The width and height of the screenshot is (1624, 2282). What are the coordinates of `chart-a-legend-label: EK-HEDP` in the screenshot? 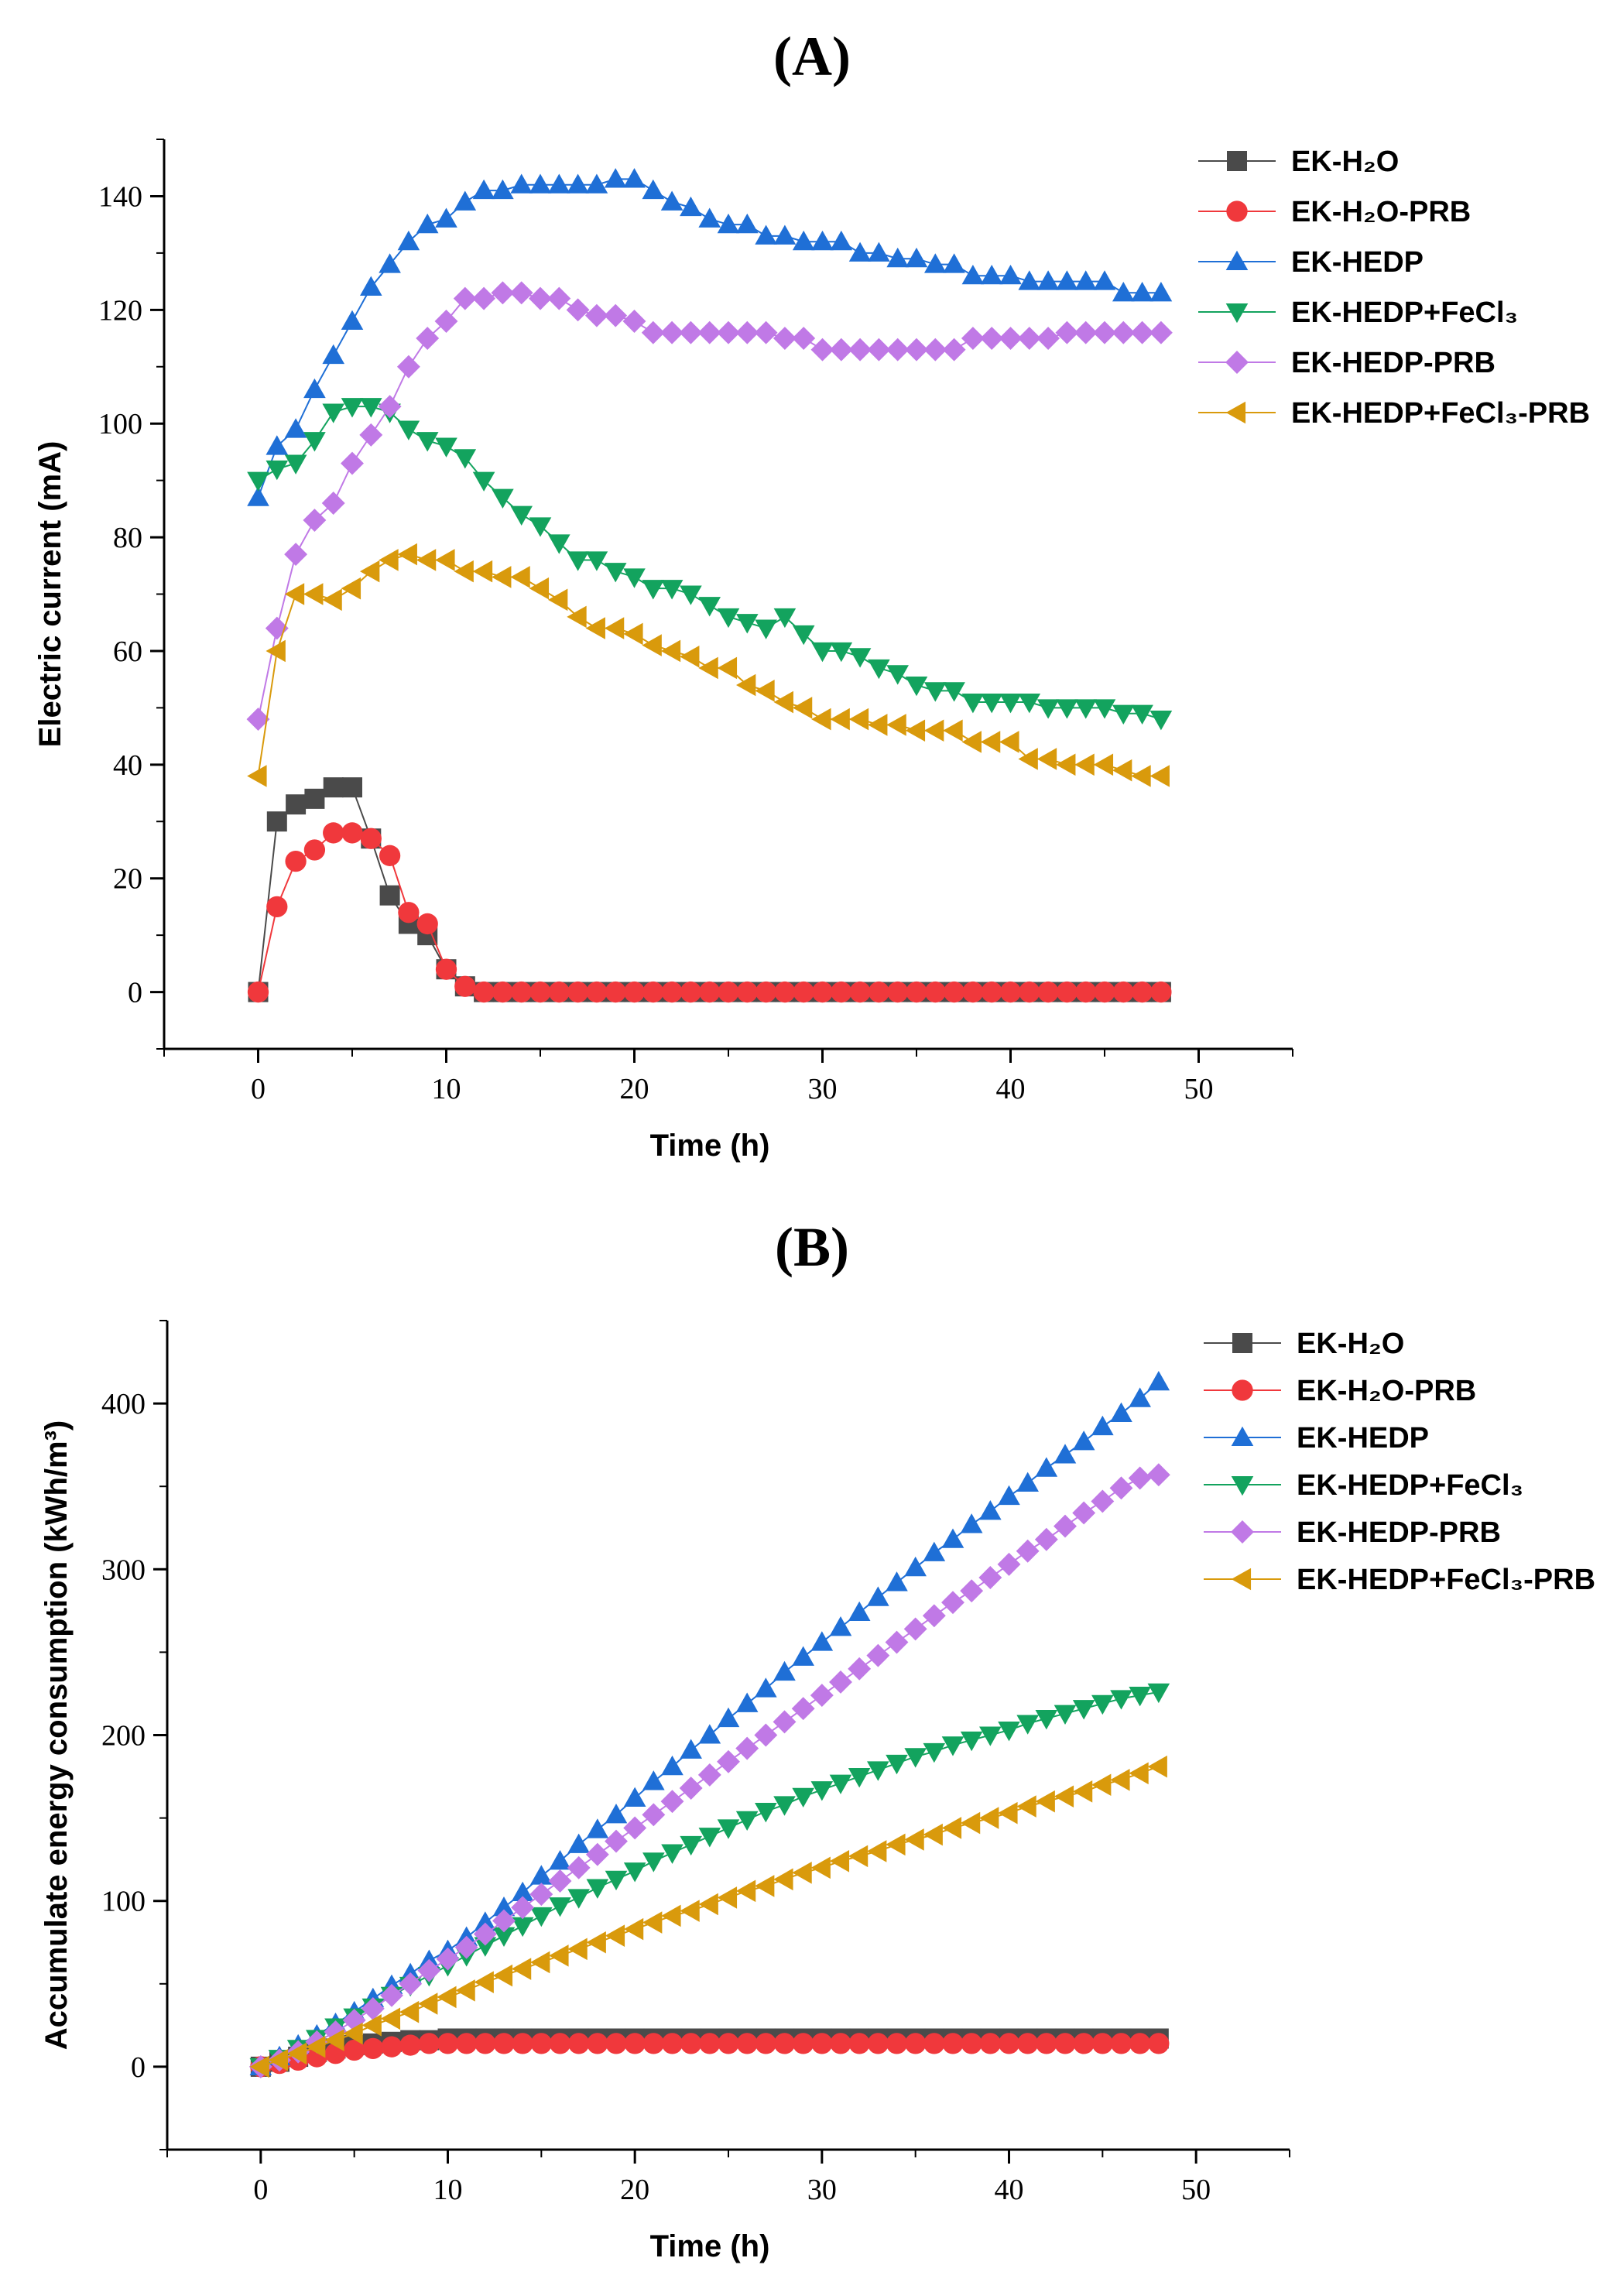 It's located at (1357, 262).